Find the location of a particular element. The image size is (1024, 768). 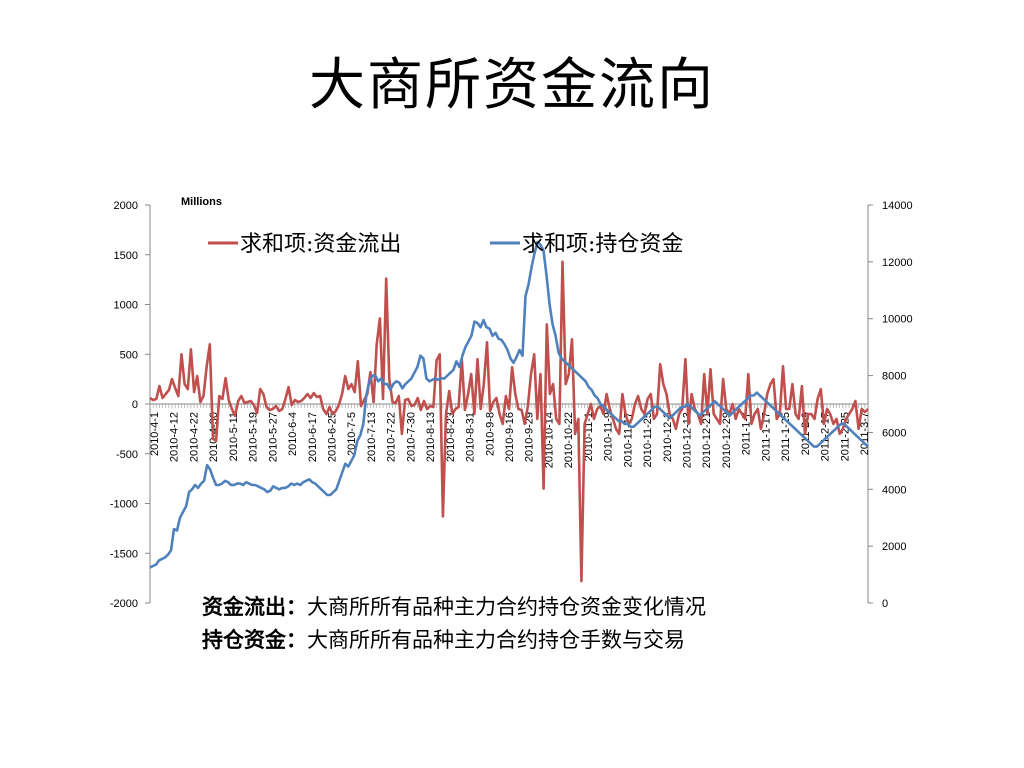

x-tick-label: 2010-12-3 is located at coordinates (668, 437).